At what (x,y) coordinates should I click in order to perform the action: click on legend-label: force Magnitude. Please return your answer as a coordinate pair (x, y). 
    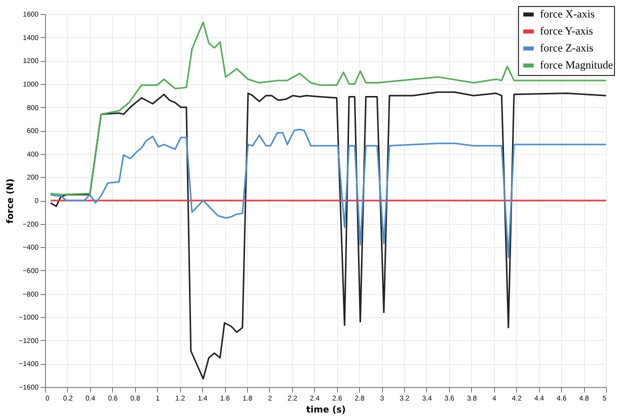
    Looking at the image, I should click on (577, 66).